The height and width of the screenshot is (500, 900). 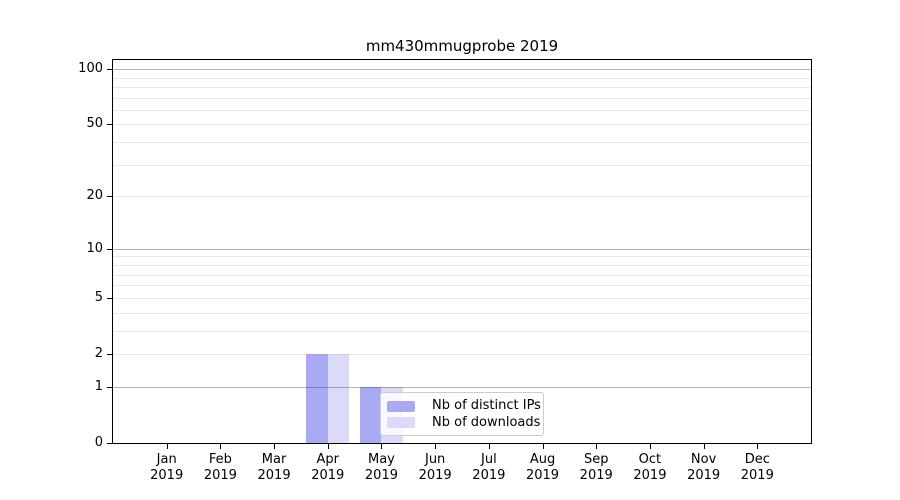 I want to click on chart-title: mm430mmugprobe 2019, so click(x=462, y=46).